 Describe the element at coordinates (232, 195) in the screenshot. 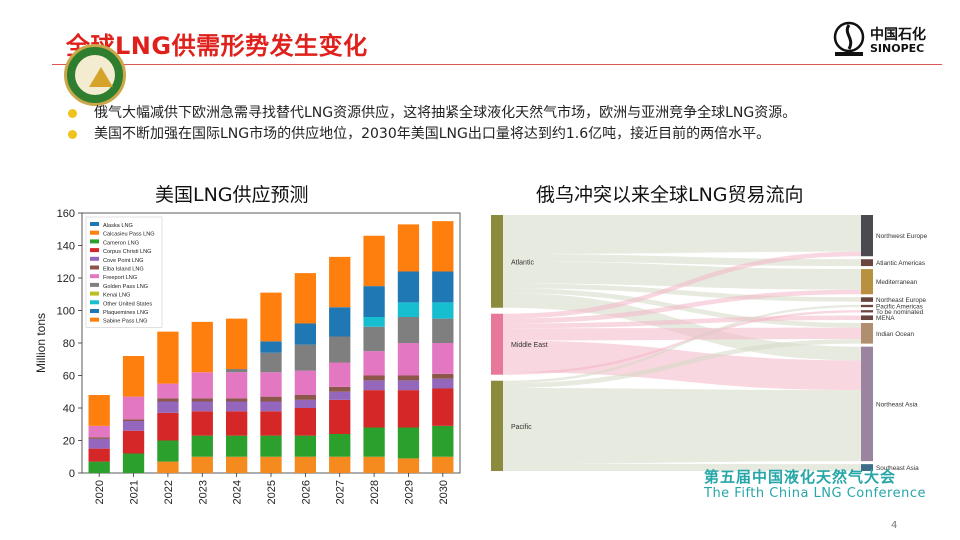

I see `bar-chart-subtitle: 美国LNG供应预测` at that location.